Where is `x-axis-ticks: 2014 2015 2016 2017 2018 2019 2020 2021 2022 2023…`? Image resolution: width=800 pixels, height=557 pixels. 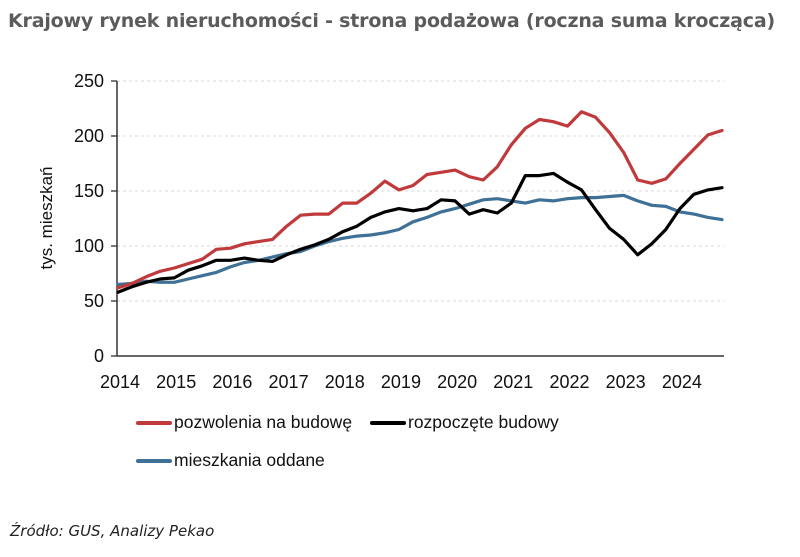 x-axis-ticks: 2014 2015 2016 2017 2018 2019 2020 2021 2022 2023… is located at coordinates (401, 382).